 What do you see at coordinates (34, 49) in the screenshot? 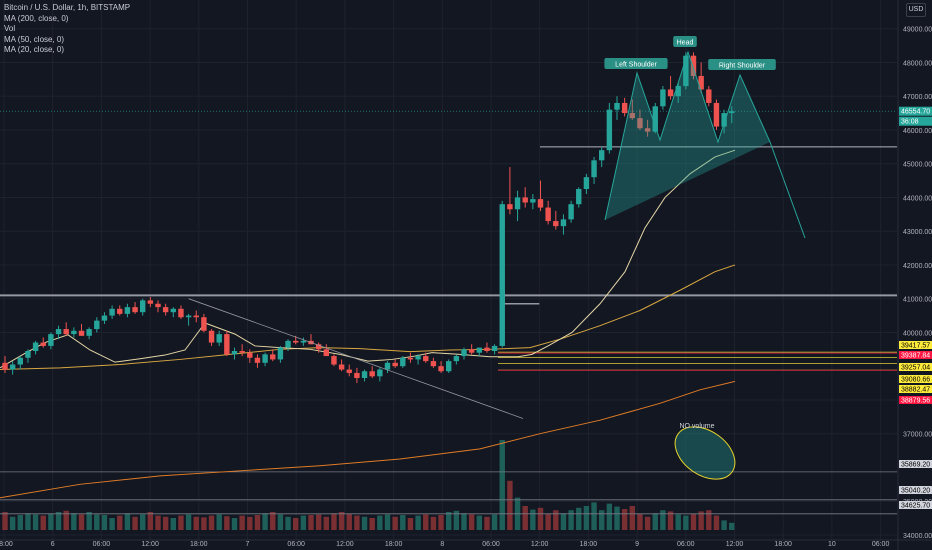
I see `legend-ma20: MA (20, close, 0)` at bounding box center [34, 49].